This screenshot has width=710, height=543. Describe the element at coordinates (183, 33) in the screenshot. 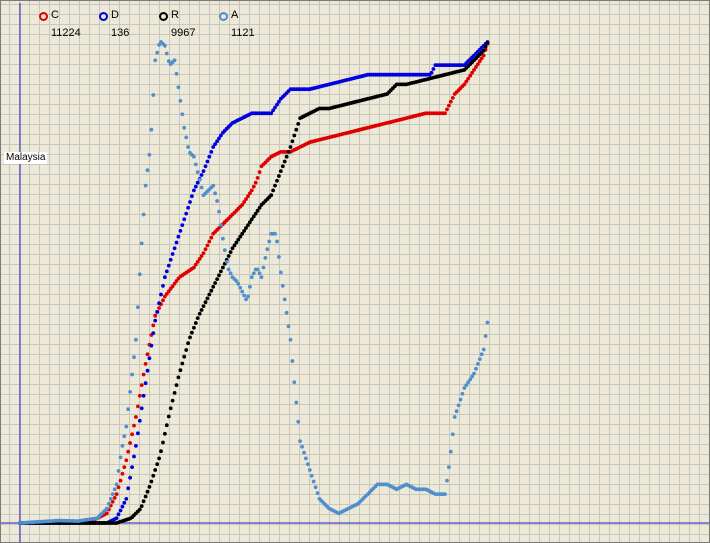

I see `legend-count-r: 9967` at that location.